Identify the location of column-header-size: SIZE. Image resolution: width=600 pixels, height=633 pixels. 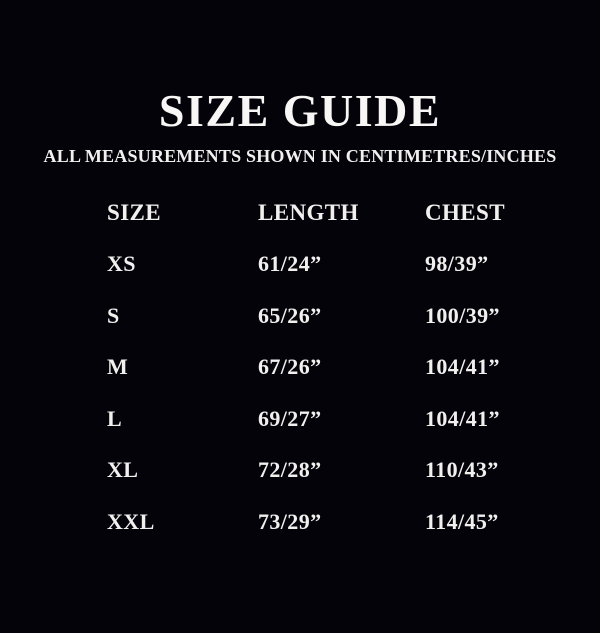
(134, 213).